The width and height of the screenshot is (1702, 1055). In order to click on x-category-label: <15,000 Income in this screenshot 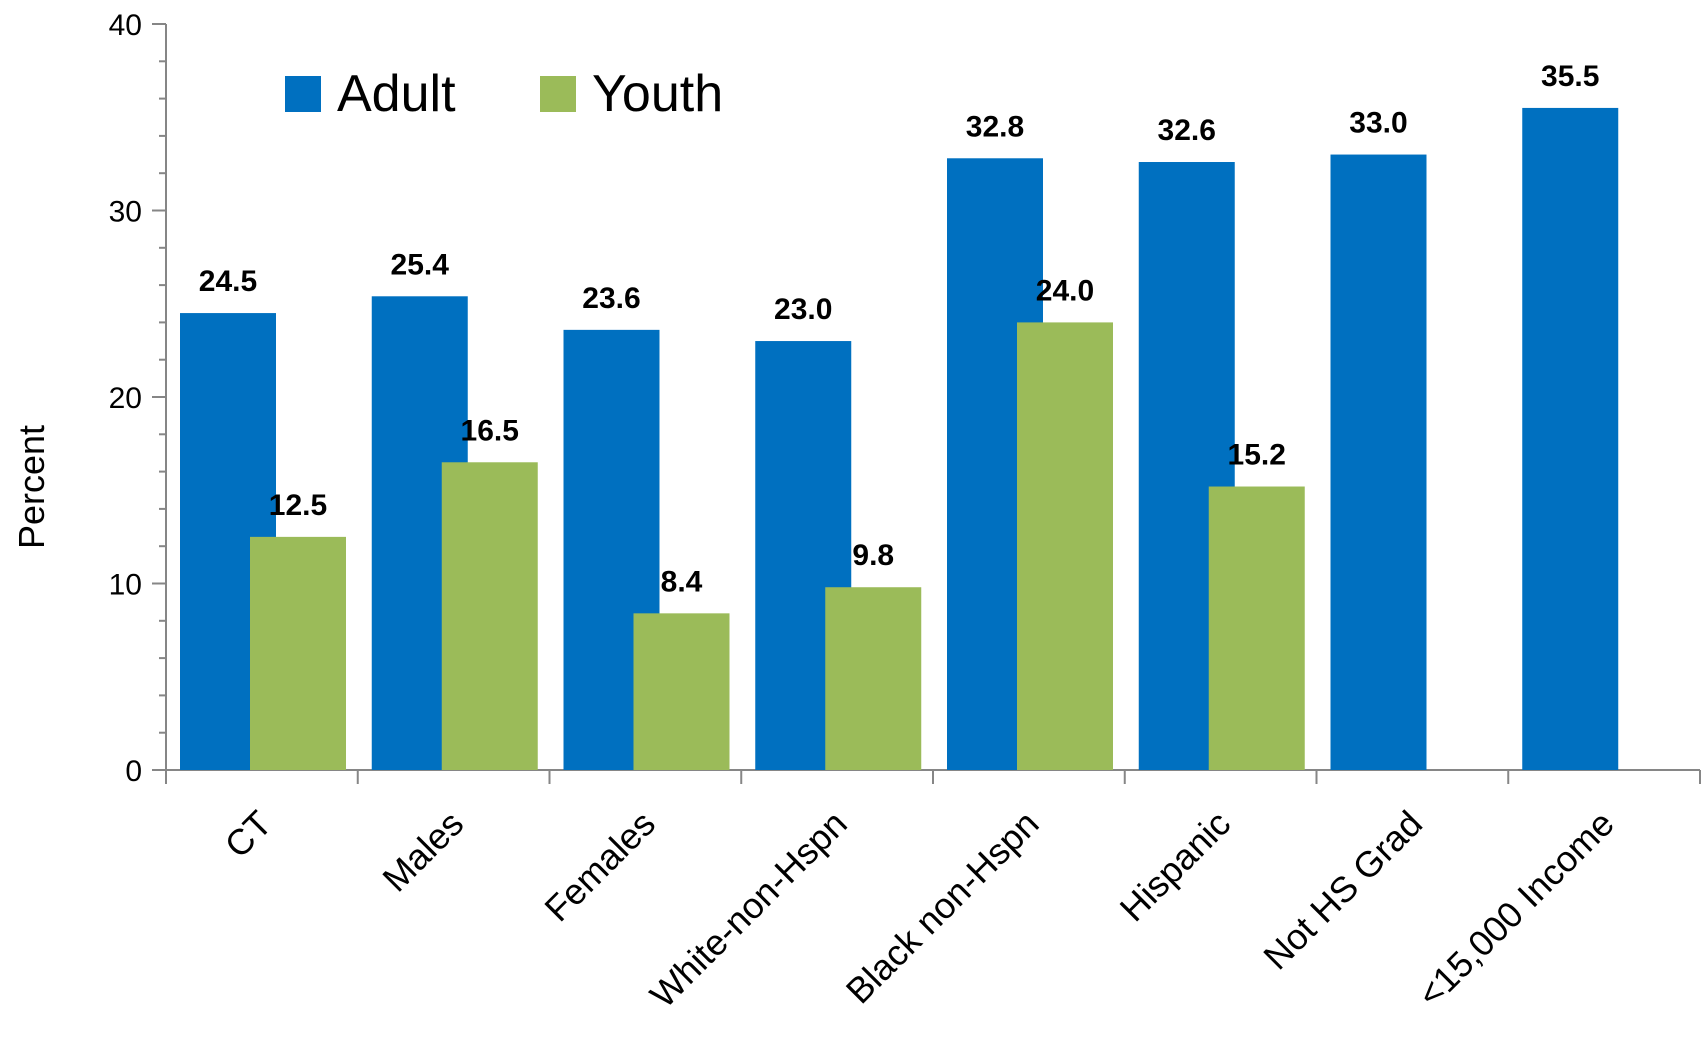, I will do `click(1516, 909)`.